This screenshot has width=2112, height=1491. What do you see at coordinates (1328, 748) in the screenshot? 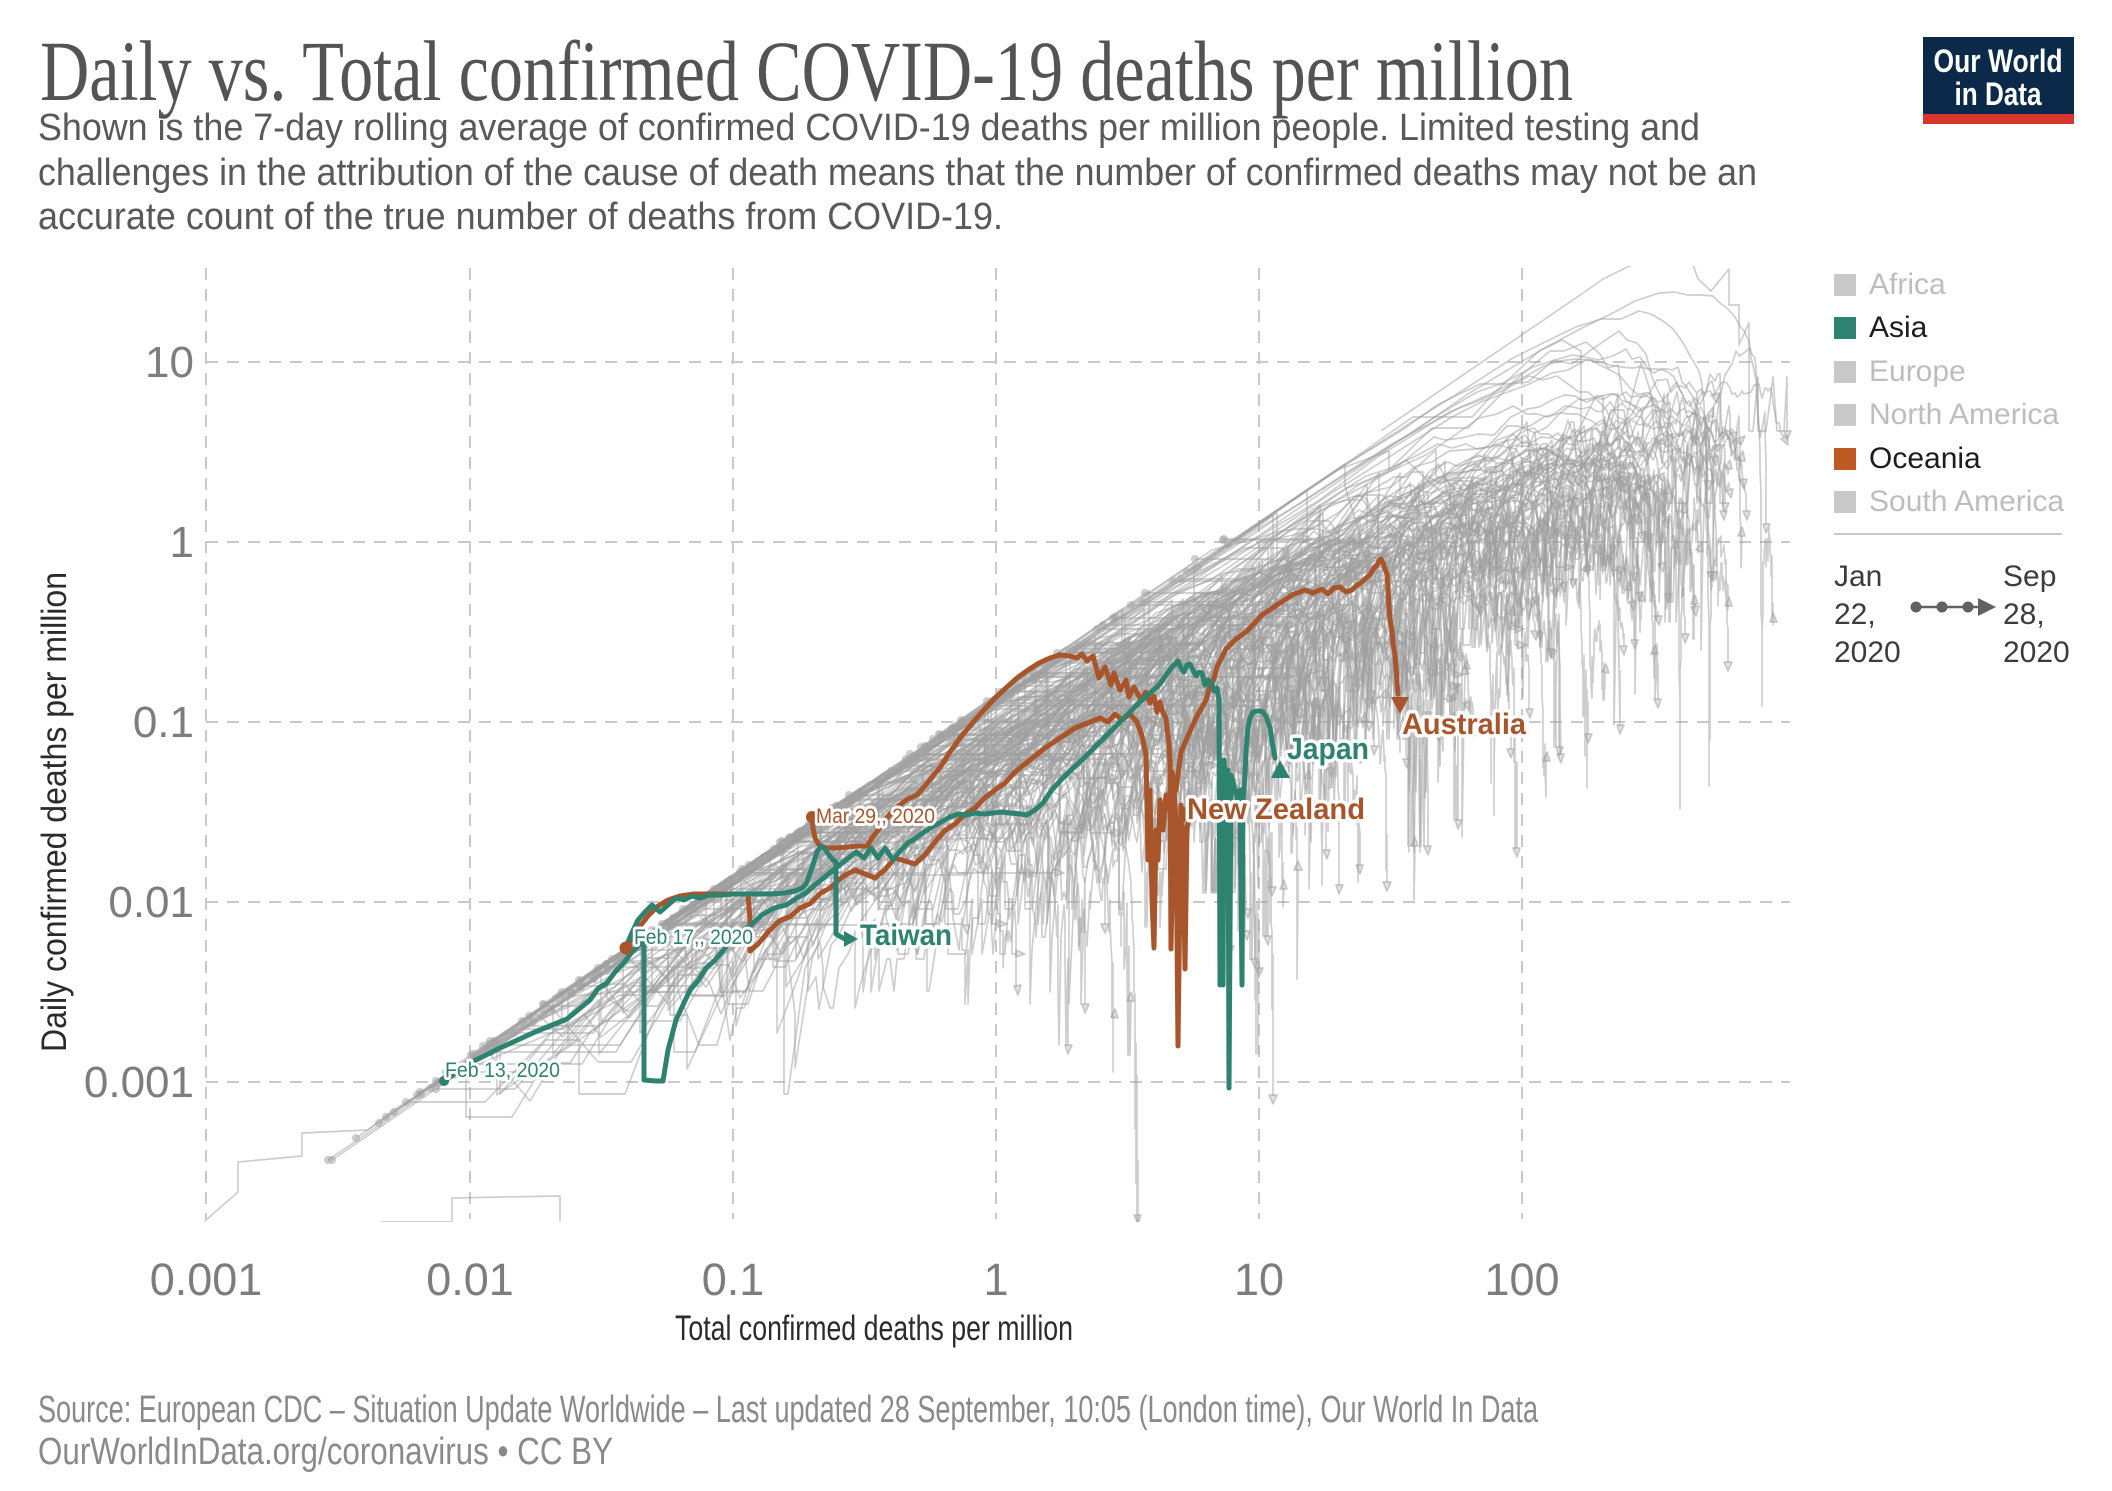
I see `svg-text: Japan` at bounding box center [1328, 748].